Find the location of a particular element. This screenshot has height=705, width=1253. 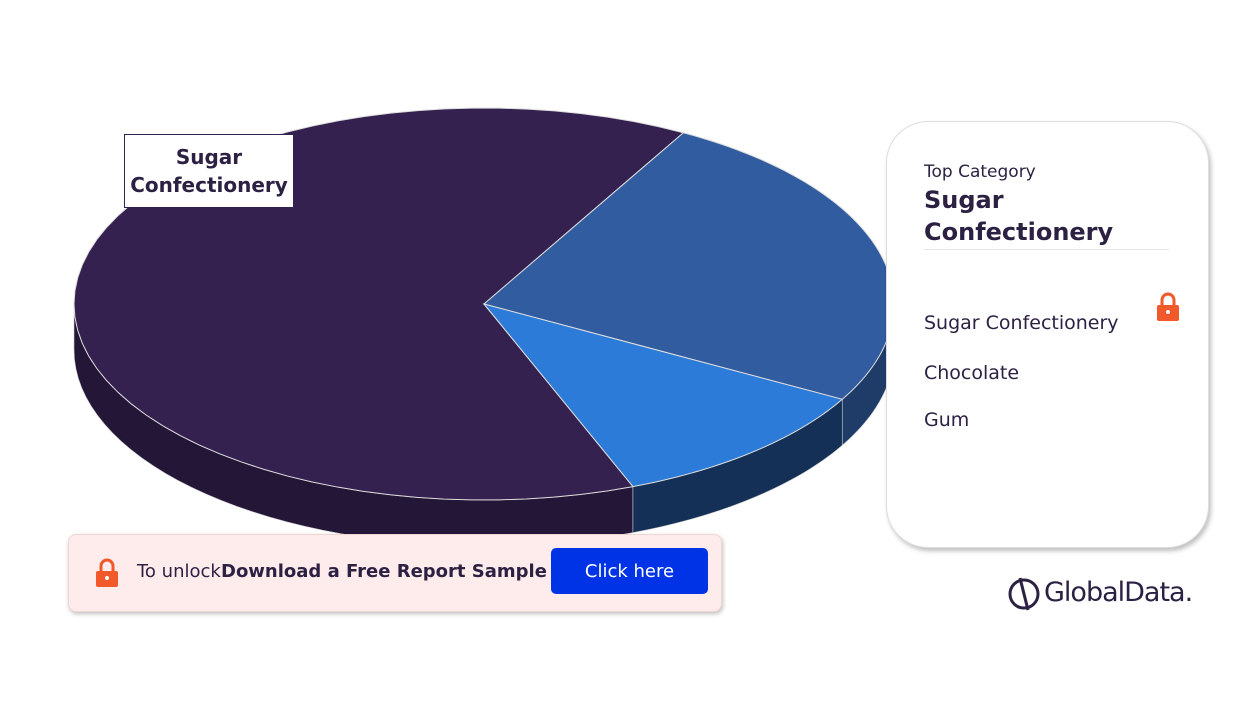

slice-callout: Sugar Confectionery is located at coordinates (209, 171).